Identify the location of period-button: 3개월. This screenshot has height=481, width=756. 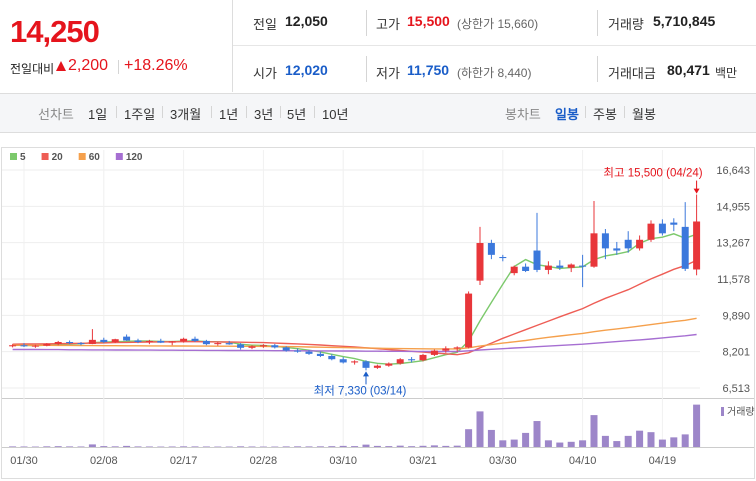
(186, 114).